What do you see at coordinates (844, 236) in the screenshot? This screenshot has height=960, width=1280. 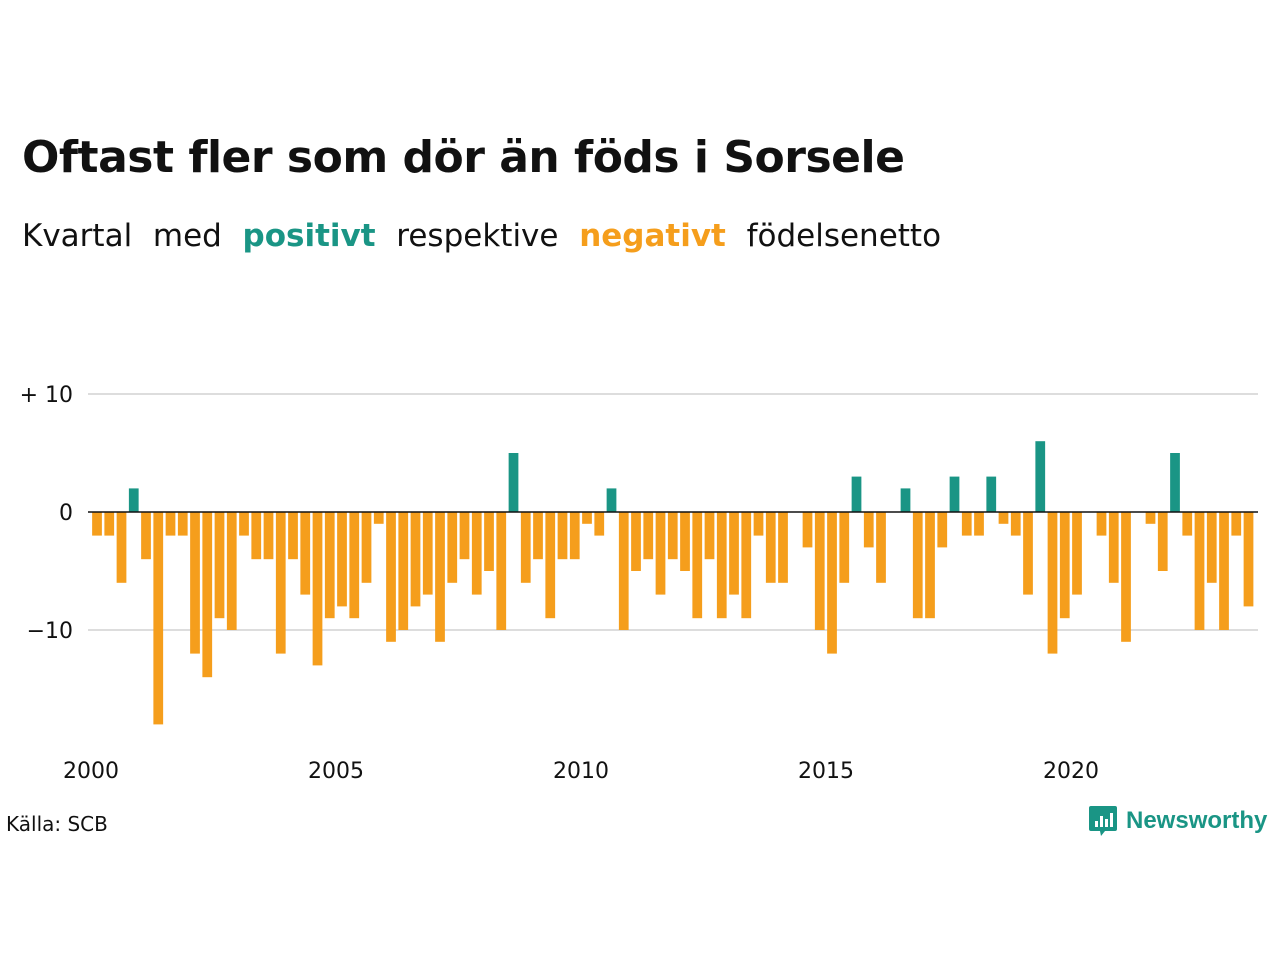 I see `subtitle-text-fodelsenetto: födelsenetto` at bounding box center [844, 236].